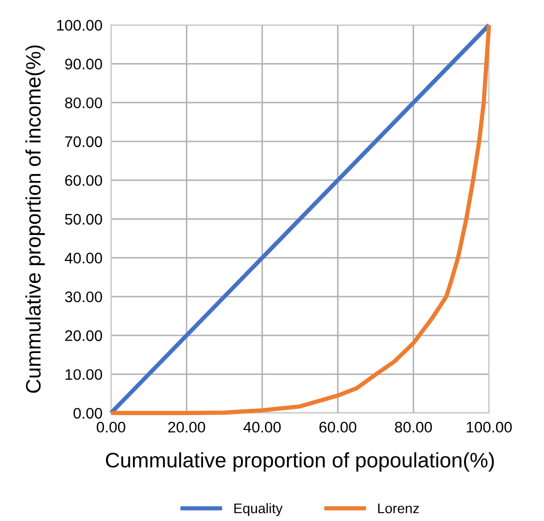  Describe the element at coordinates (187, 427) in the screenshot. I see `x-tick-label: 20.00` at that location.